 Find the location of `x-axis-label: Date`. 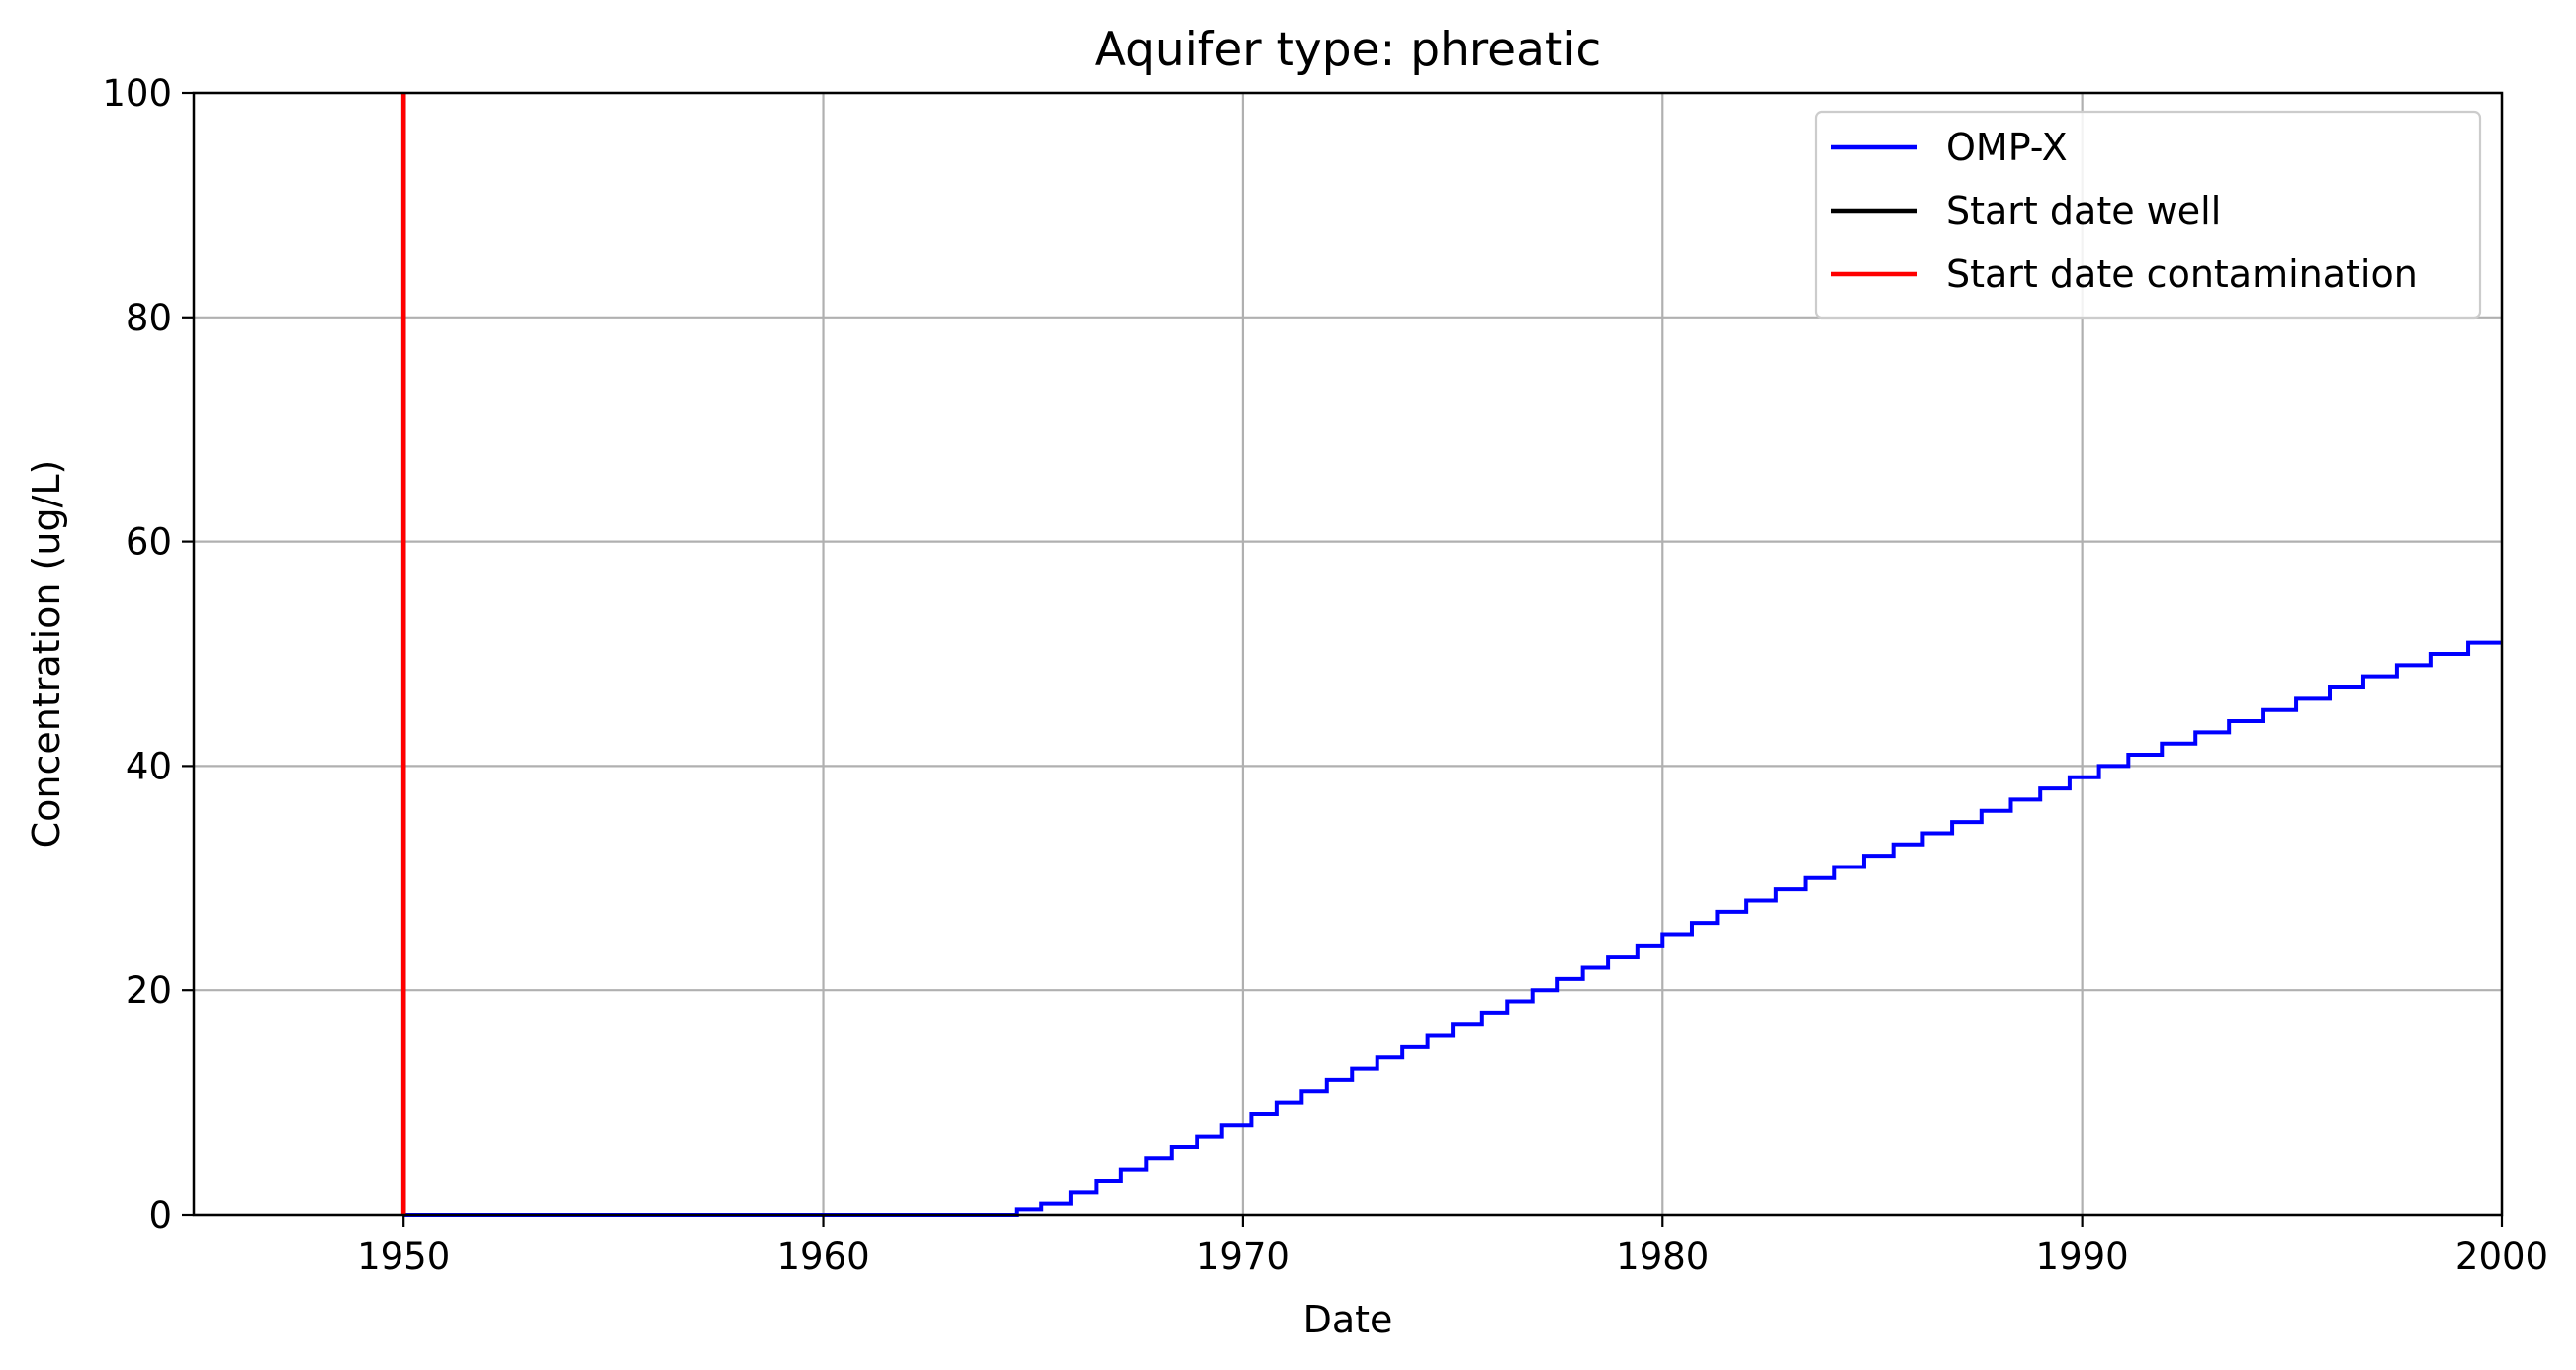

x-axis-label: Date is located at coordinates (1348, 1319).